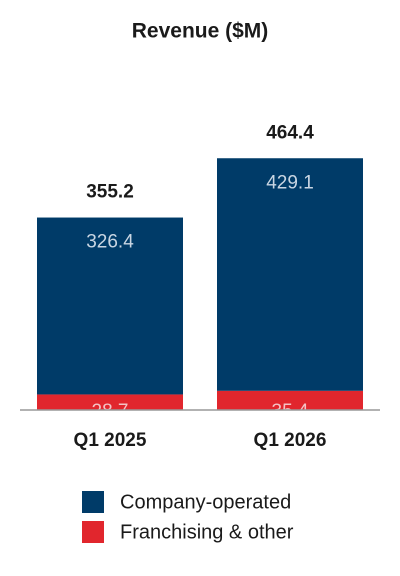 This screenshot has height=576, width=400. I want to click on chart-title: Revenue ($M), so click(200, 31).